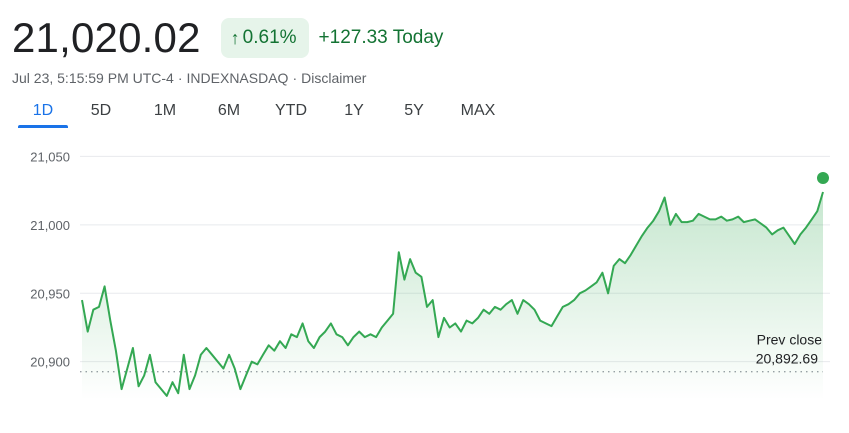 The image size is (849, 433). I want to click on prev-close-value: 20,892.69, so click(787, 359).